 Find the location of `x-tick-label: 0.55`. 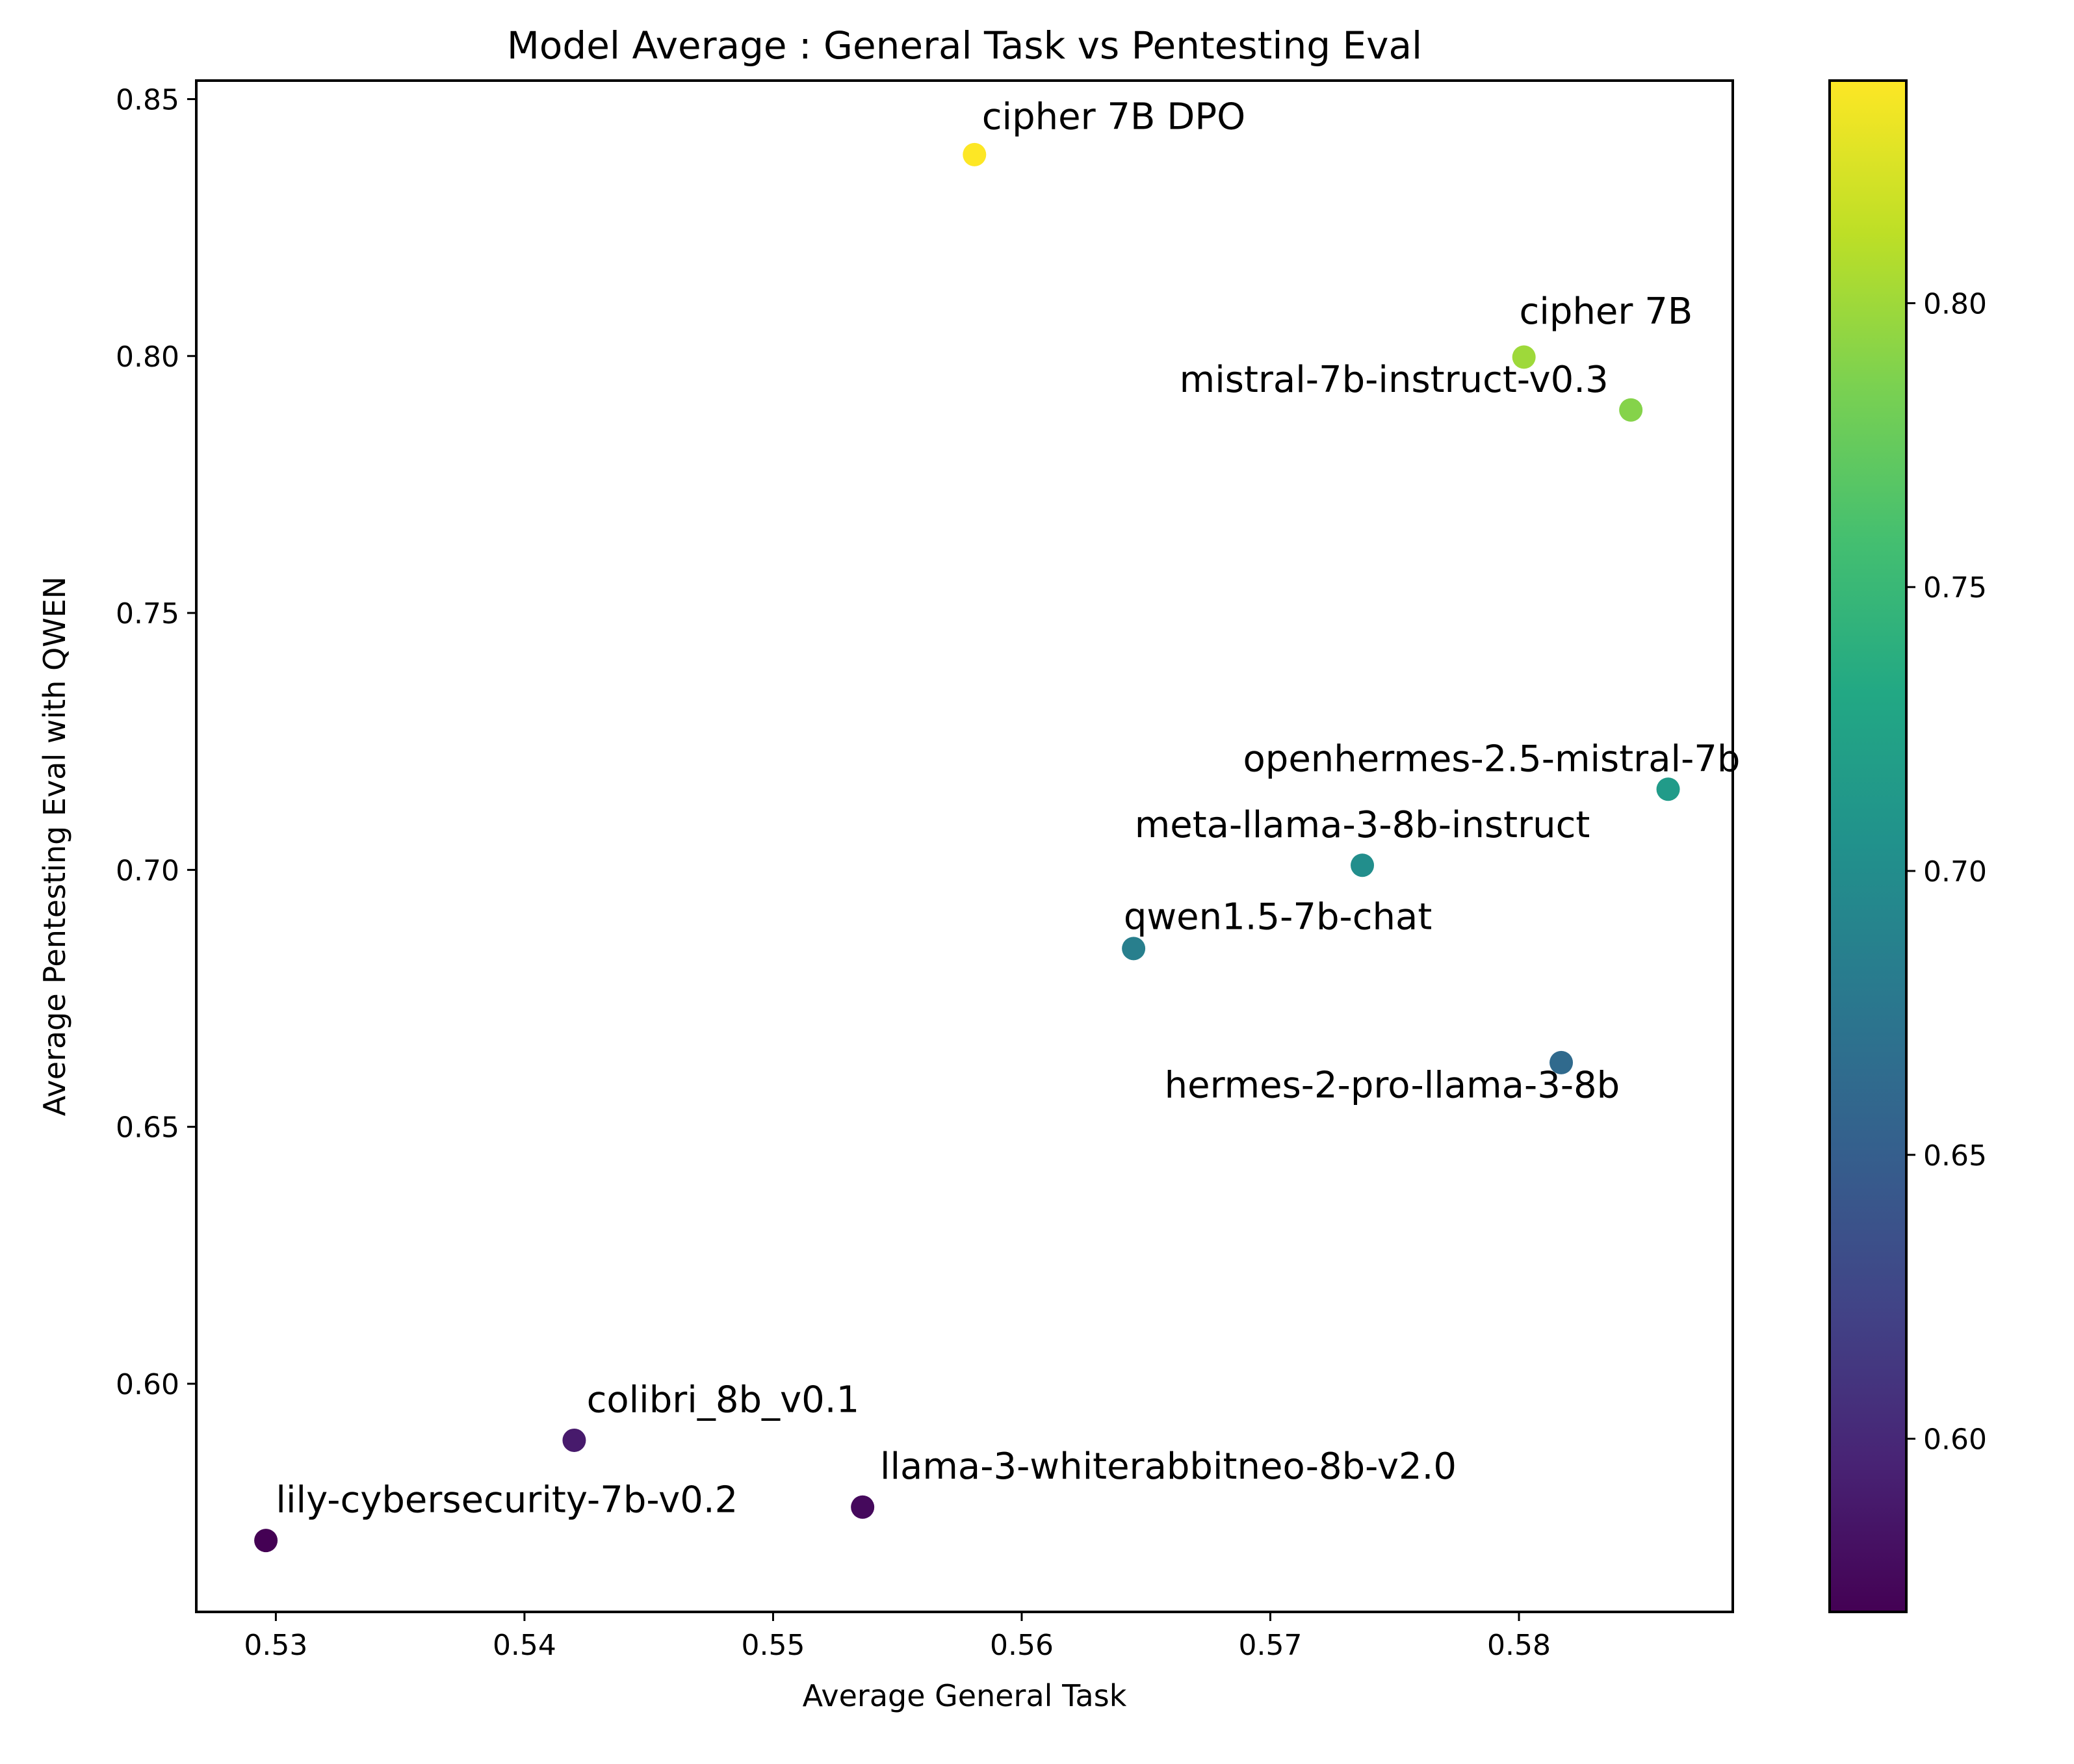

x-tick-label: 0.55 is located at coordinates (773, 1645).